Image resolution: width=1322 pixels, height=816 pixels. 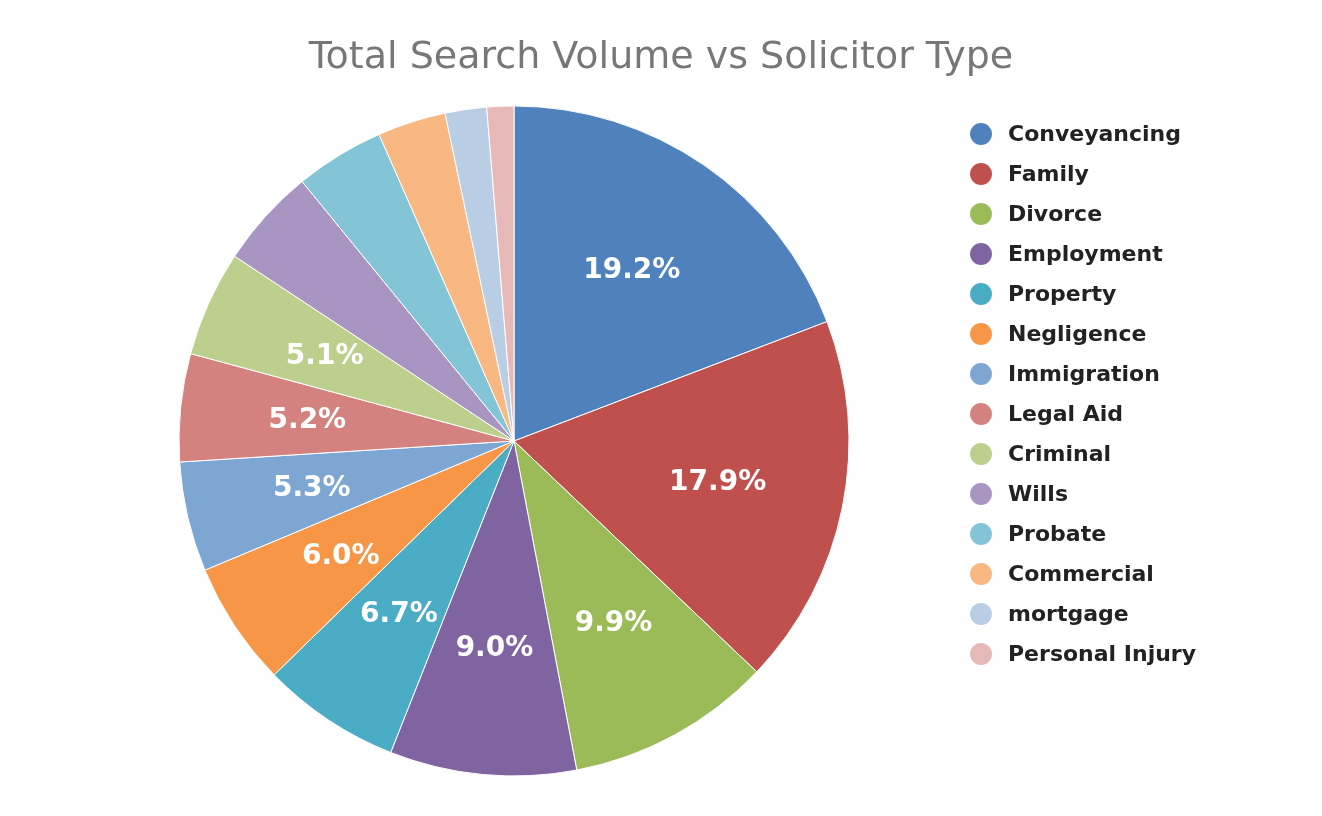 I want to click on data-label: 9.9%, so click(x=613, y=622).